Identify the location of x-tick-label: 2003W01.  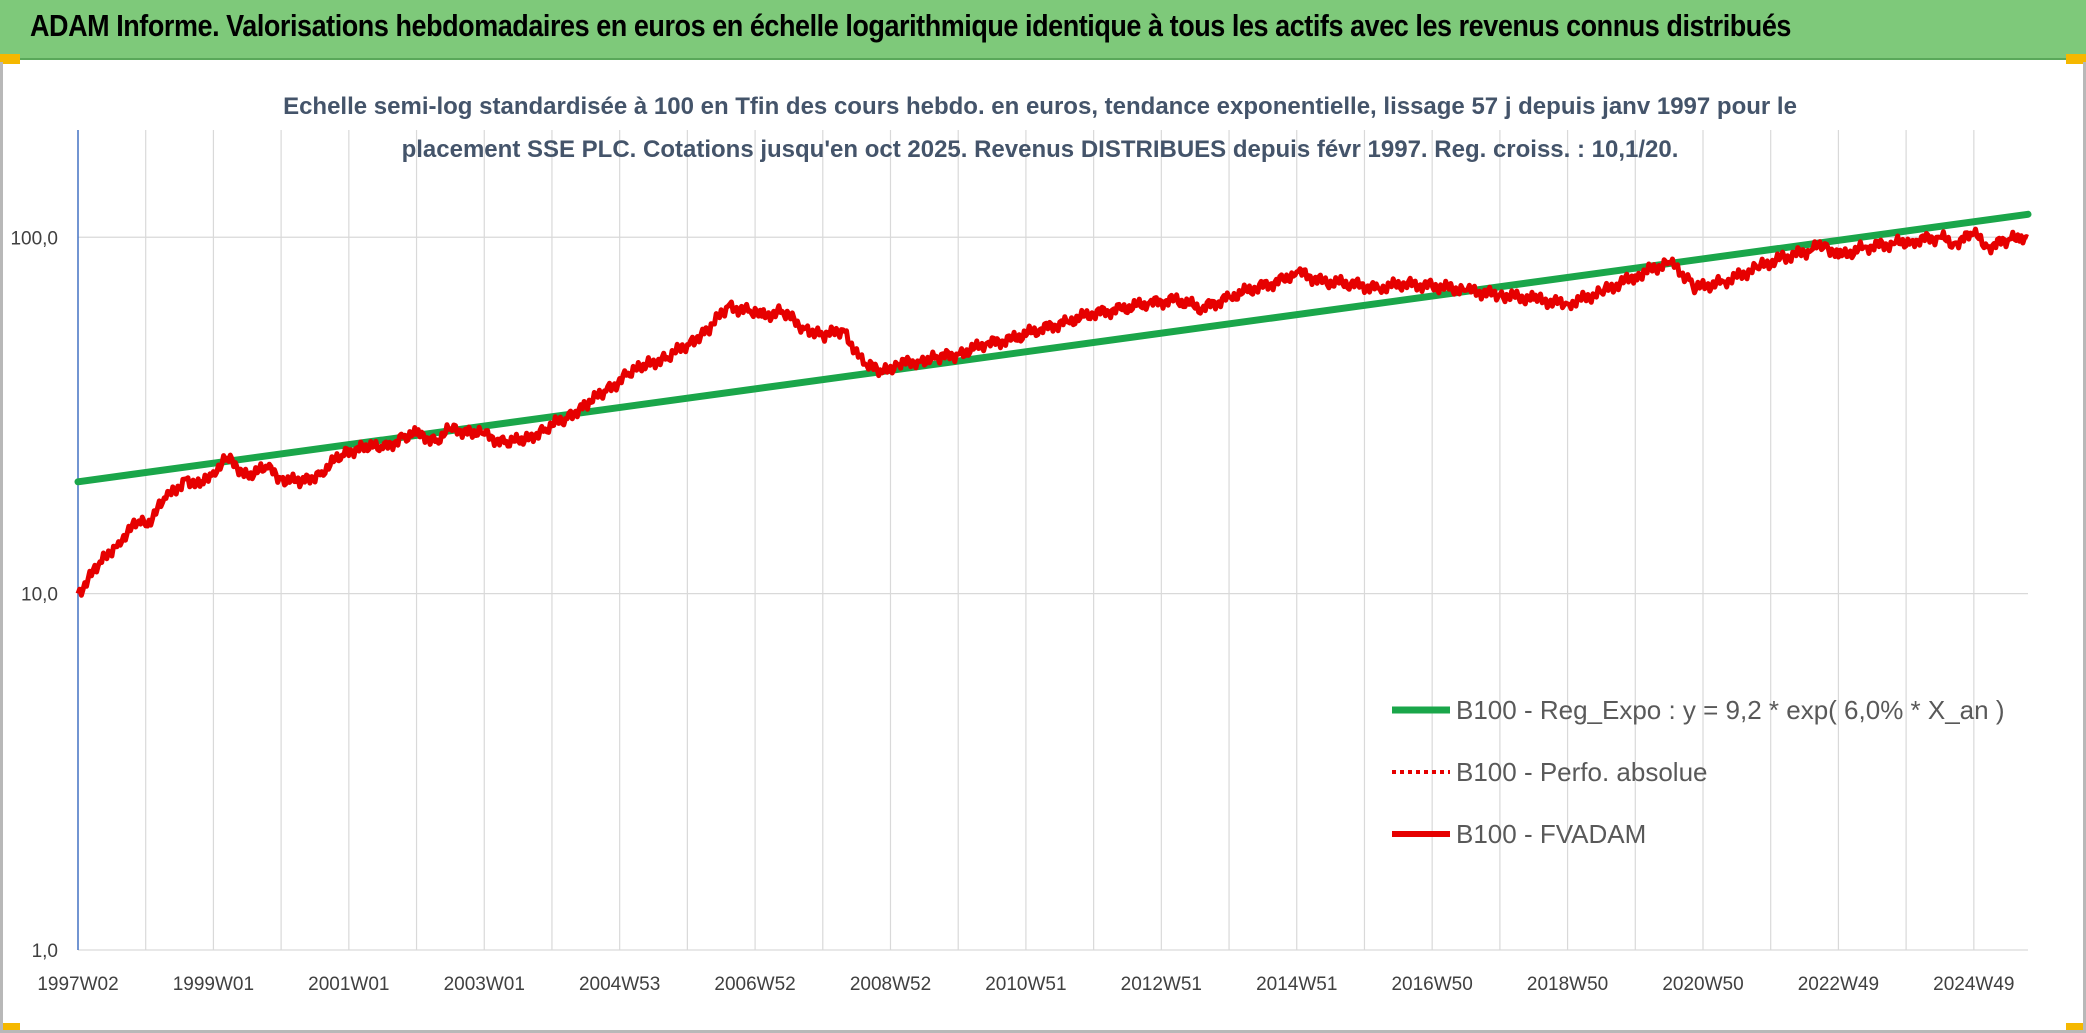
(484, 984).